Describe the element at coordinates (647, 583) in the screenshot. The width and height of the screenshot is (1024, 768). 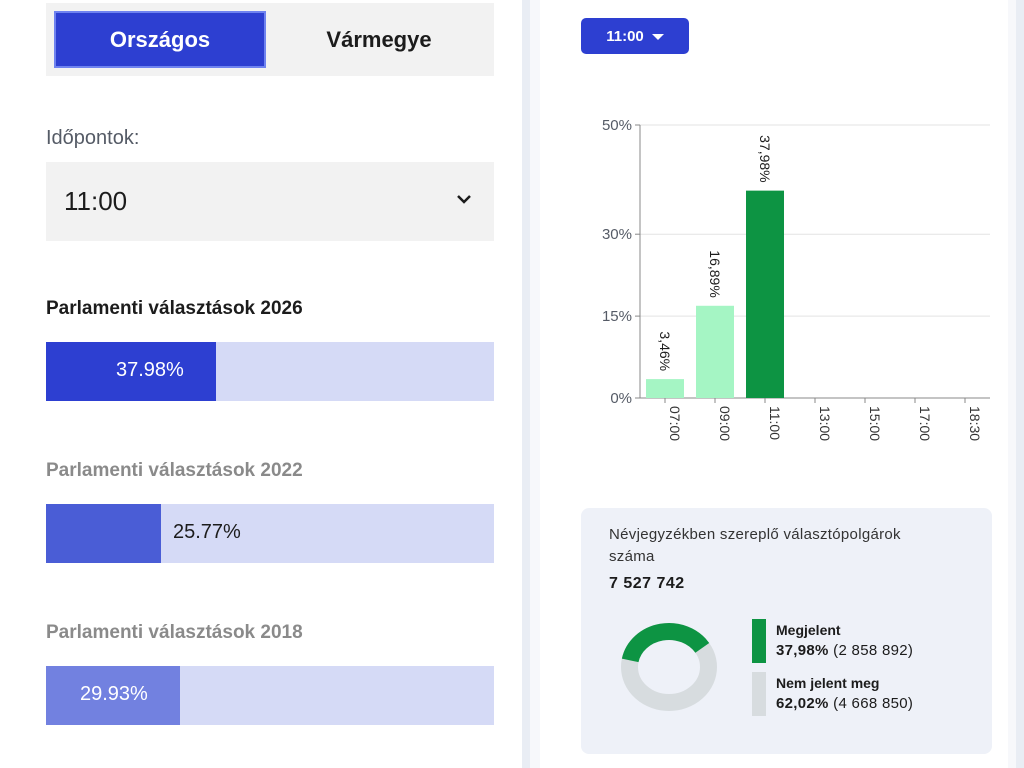
I see `registered-voters-total: 7 527 742` at that location.